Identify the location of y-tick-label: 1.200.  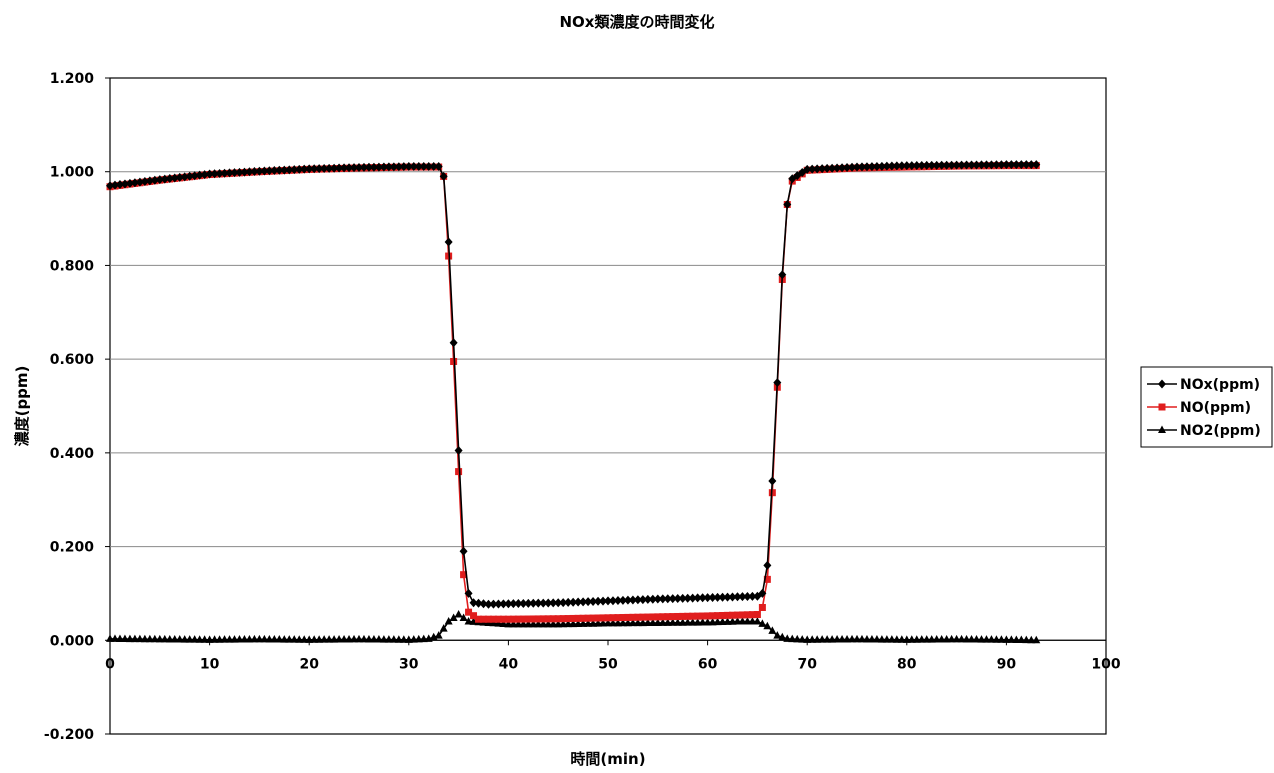
(72, 79).